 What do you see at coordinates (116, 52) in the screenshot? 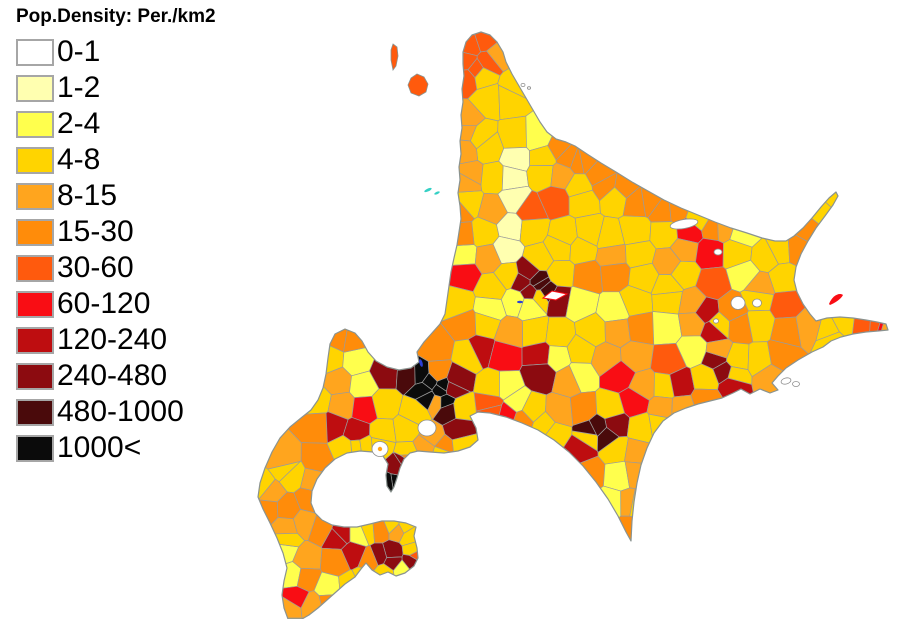
I see `legend-row: 0-1` at bounding box center [116, 52].